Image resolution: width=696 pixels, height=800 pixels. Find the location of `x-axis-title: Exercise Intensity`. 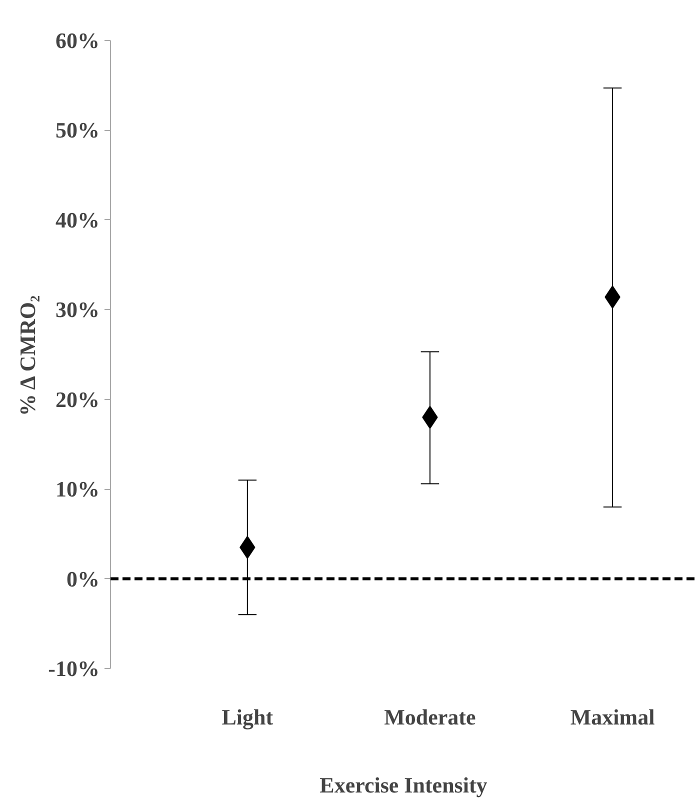

x-axis-title: Exercise Intensity is located at coordinates (404, 785).